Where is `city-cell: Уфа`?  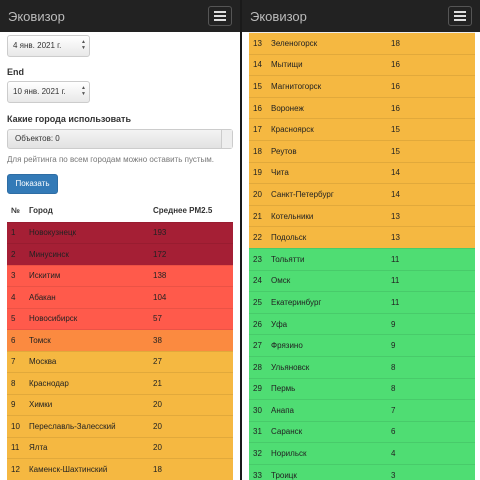
city-cell: Уфа is located at coordinates (331, 323).